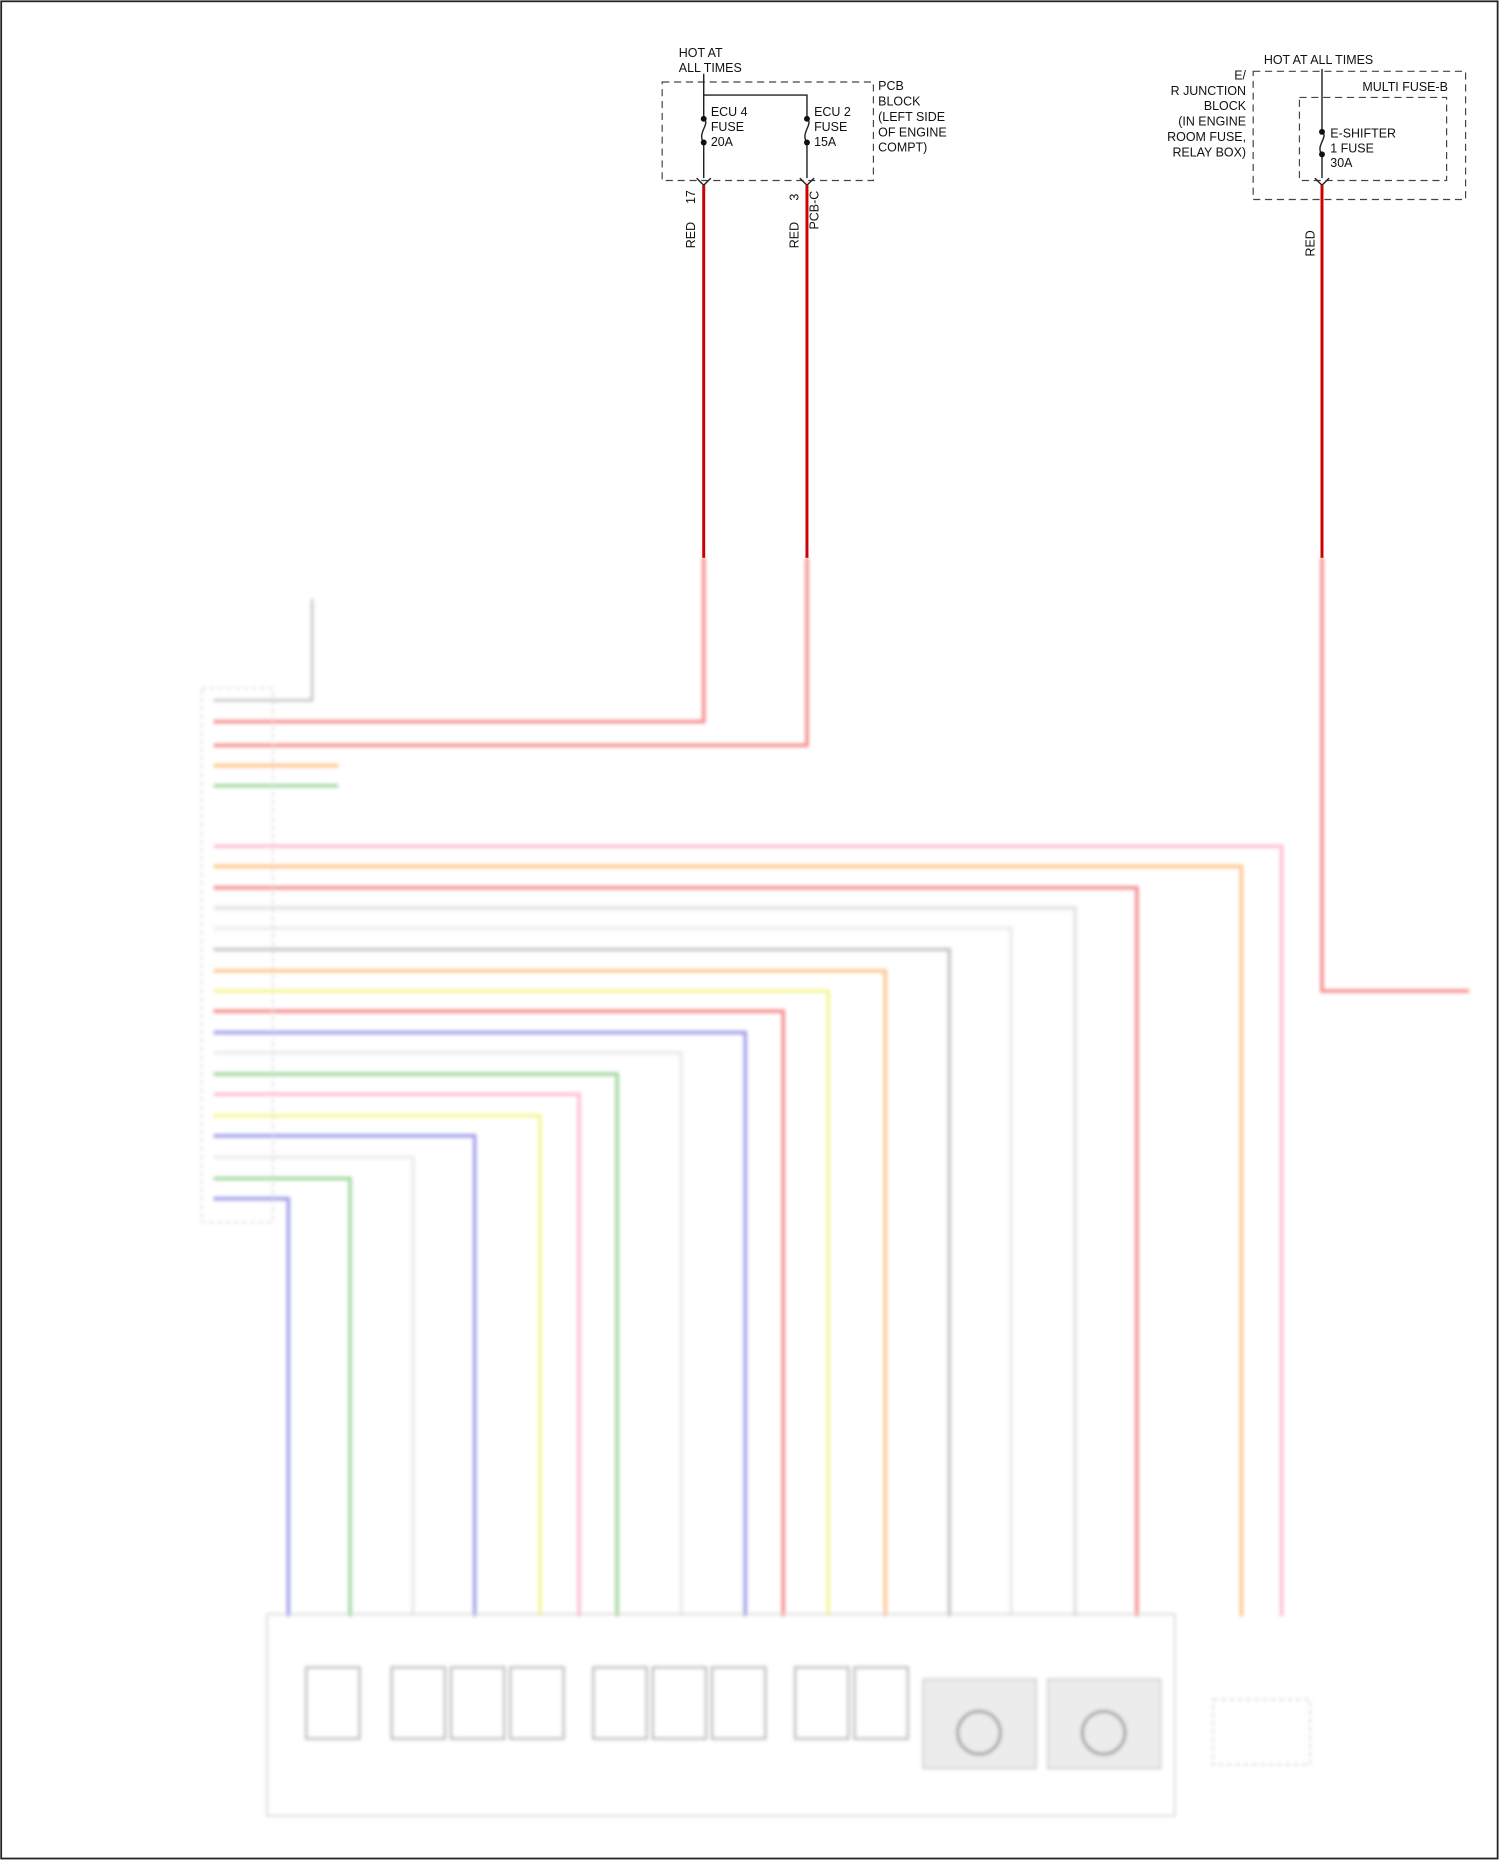 The height and width of the screenshot is (1861, 1500). I want to click on label: HOT AT, so click(701, 53).